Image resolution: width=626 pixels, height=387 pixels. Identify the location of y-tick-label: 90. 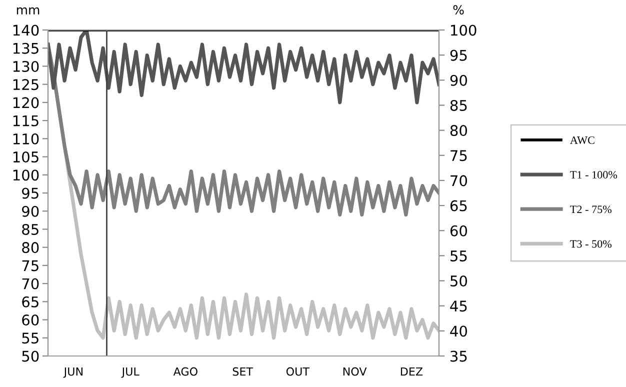
(30, 211).